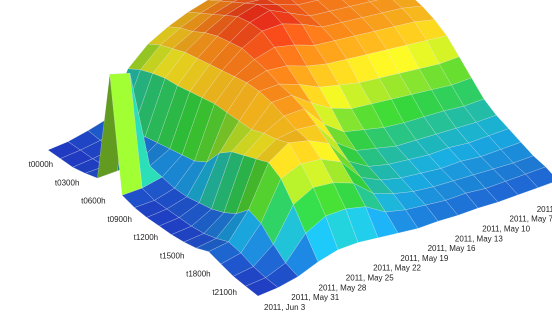 This screenshot has height=324, width=552. Describe the element at coordinates (397, 268) in the screenshot. I see `date-tick-label: 2011, May 22` at that location.